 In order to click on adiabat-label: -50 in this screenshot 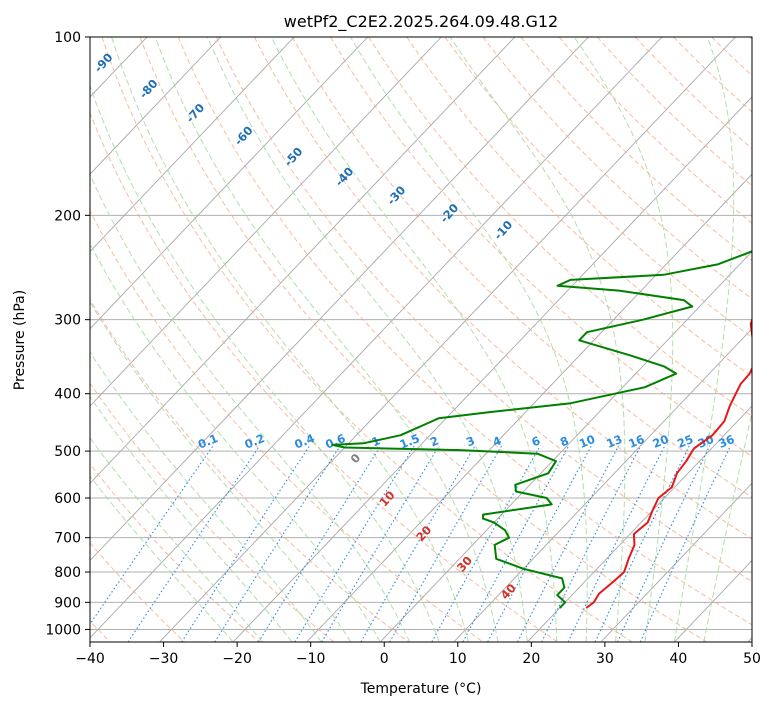, I will do `click(293, 156)`.